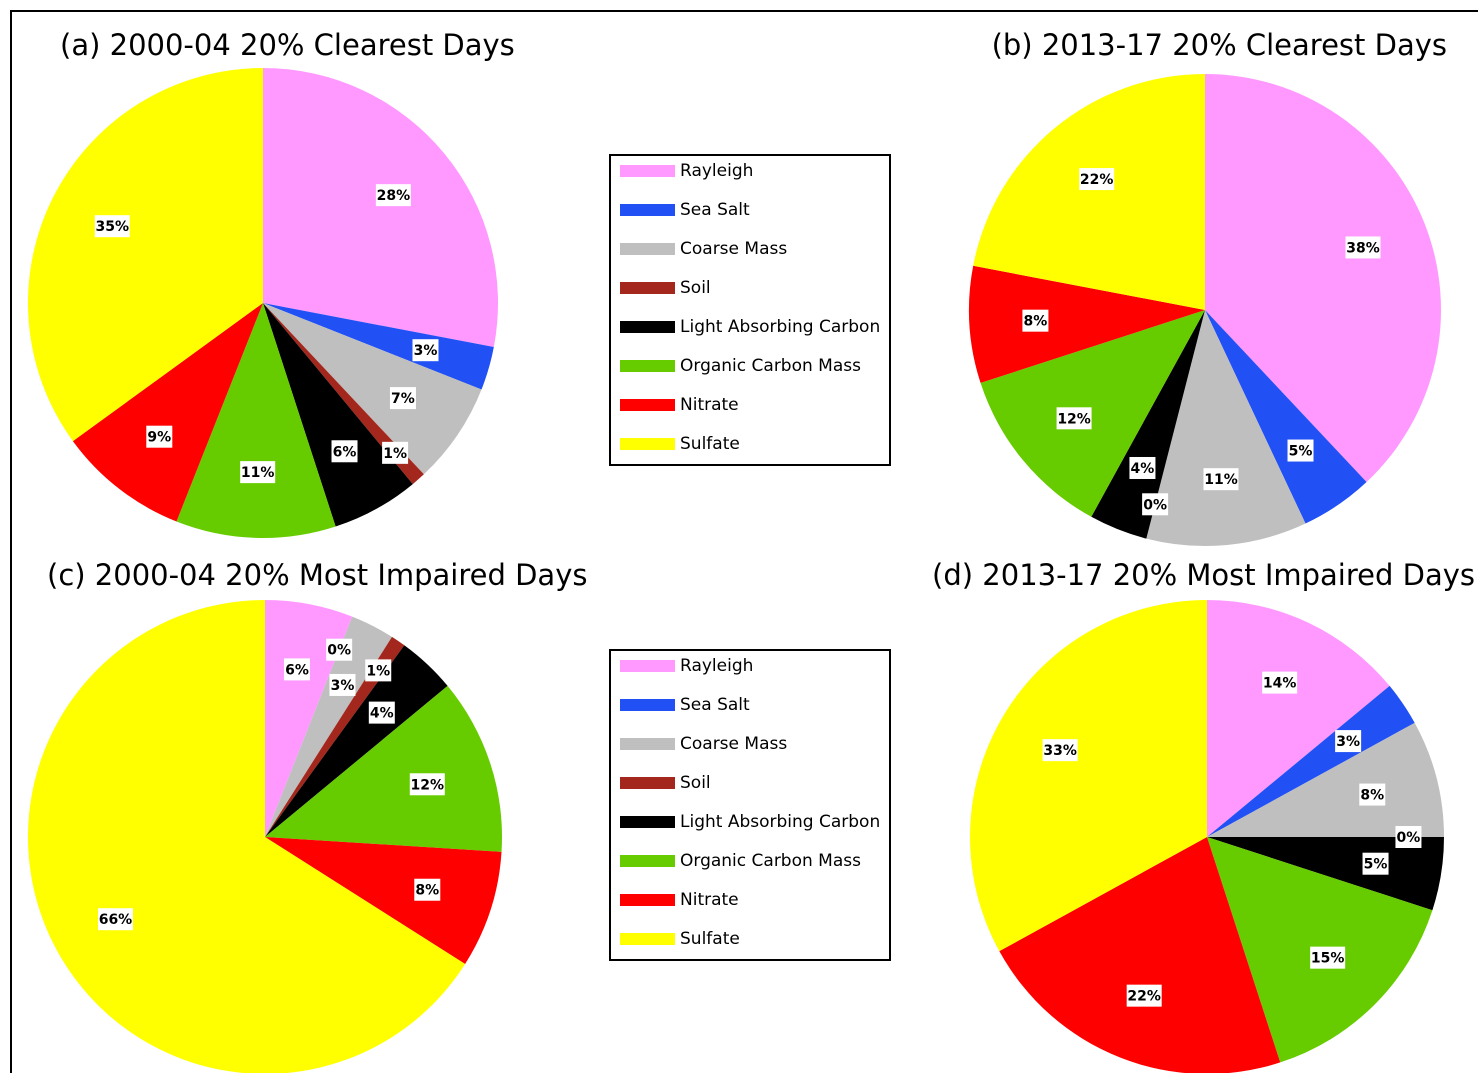 The height and width of the screenshot is (1073, 1478). I want to click on data-label: 22%, so click(1144, 997).